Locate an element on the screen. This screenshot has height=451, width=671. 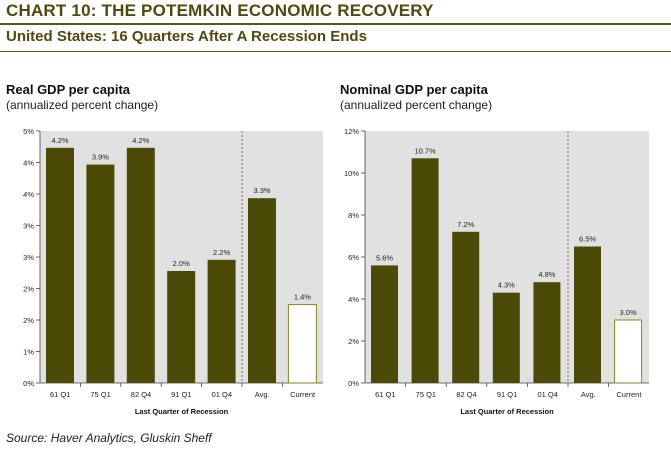
y-tick-label: 6% is located at coordinates (353, 257).